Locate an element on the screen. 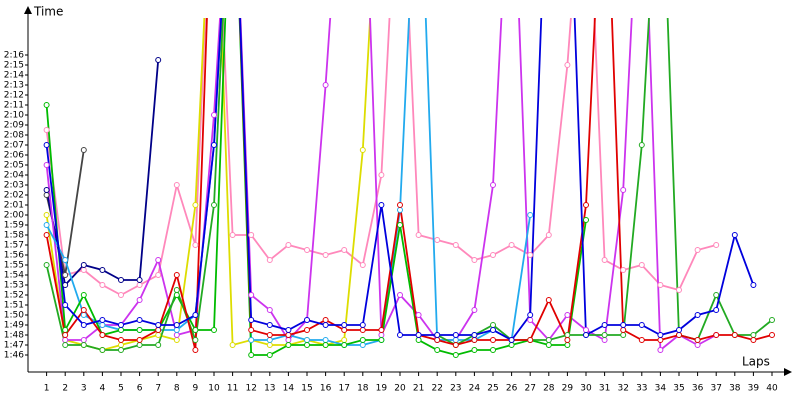 The height and width of the screenshot is (400, 800). x-tick-label: 11 is located at coordinates (232, 389).